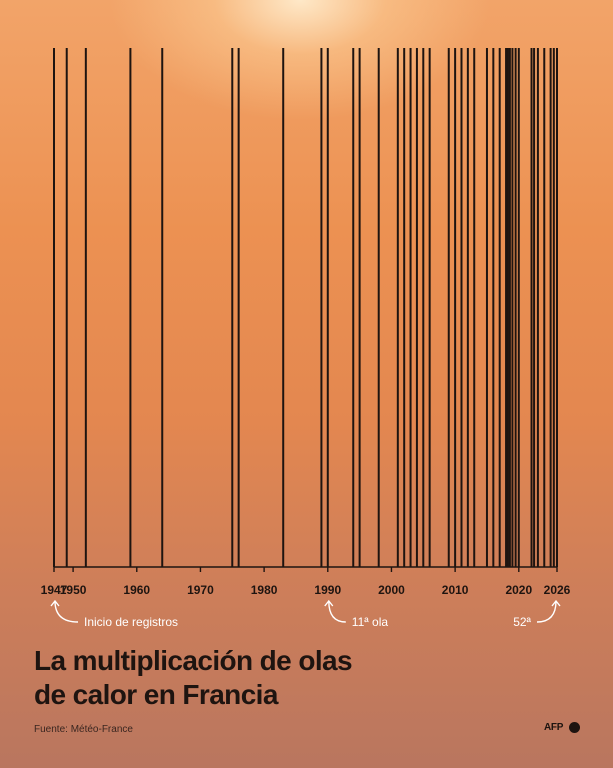 The height and width of the screenshot is (768, 613). Describe the element at coordinates (193, 660) in the screenshot. I see `title-line-1: La multiplicación de olas` at that location.